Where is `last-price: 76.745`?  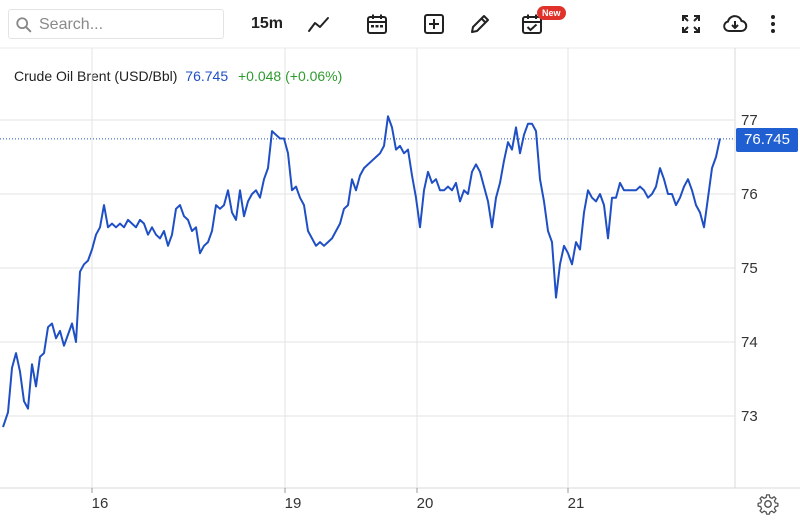
last-price: 76.745 is located at coordinates (207, 76).